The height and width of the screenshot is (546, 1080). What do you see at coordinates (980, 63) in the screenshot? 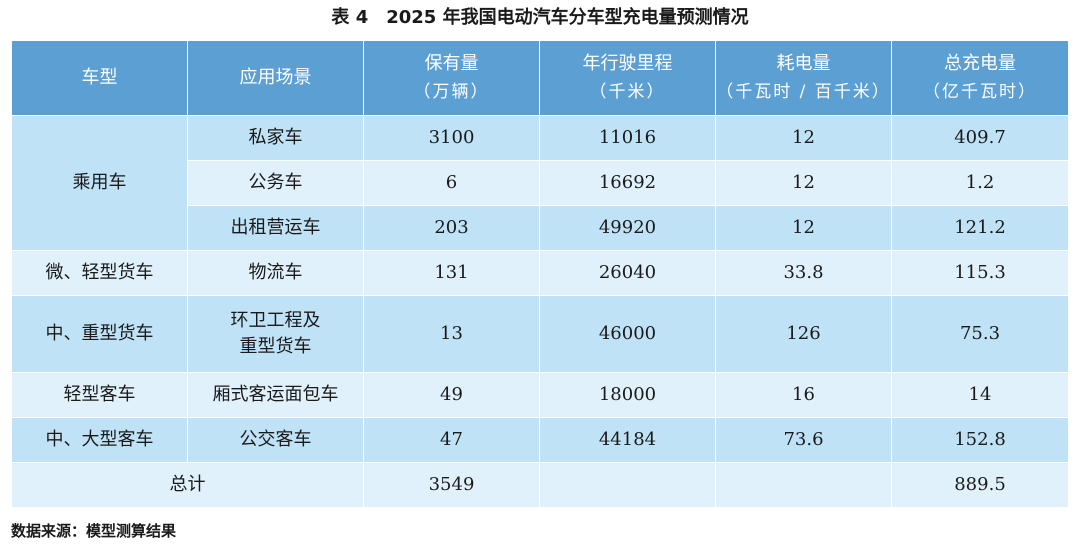
I see `header-label: 总充电量` at bounding box center [980, 63].